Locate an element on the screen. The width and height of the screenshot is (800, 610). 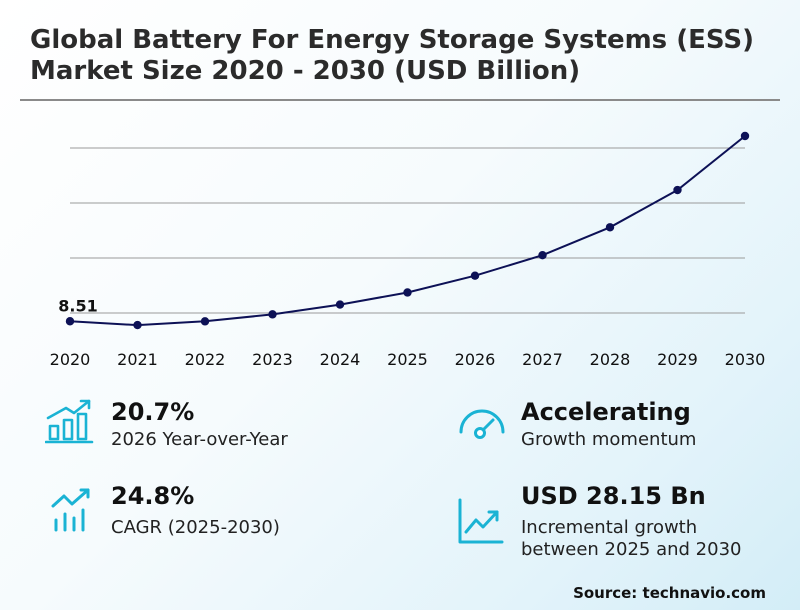
x-tick-label: 2026 is located at coordinates (475, 359).